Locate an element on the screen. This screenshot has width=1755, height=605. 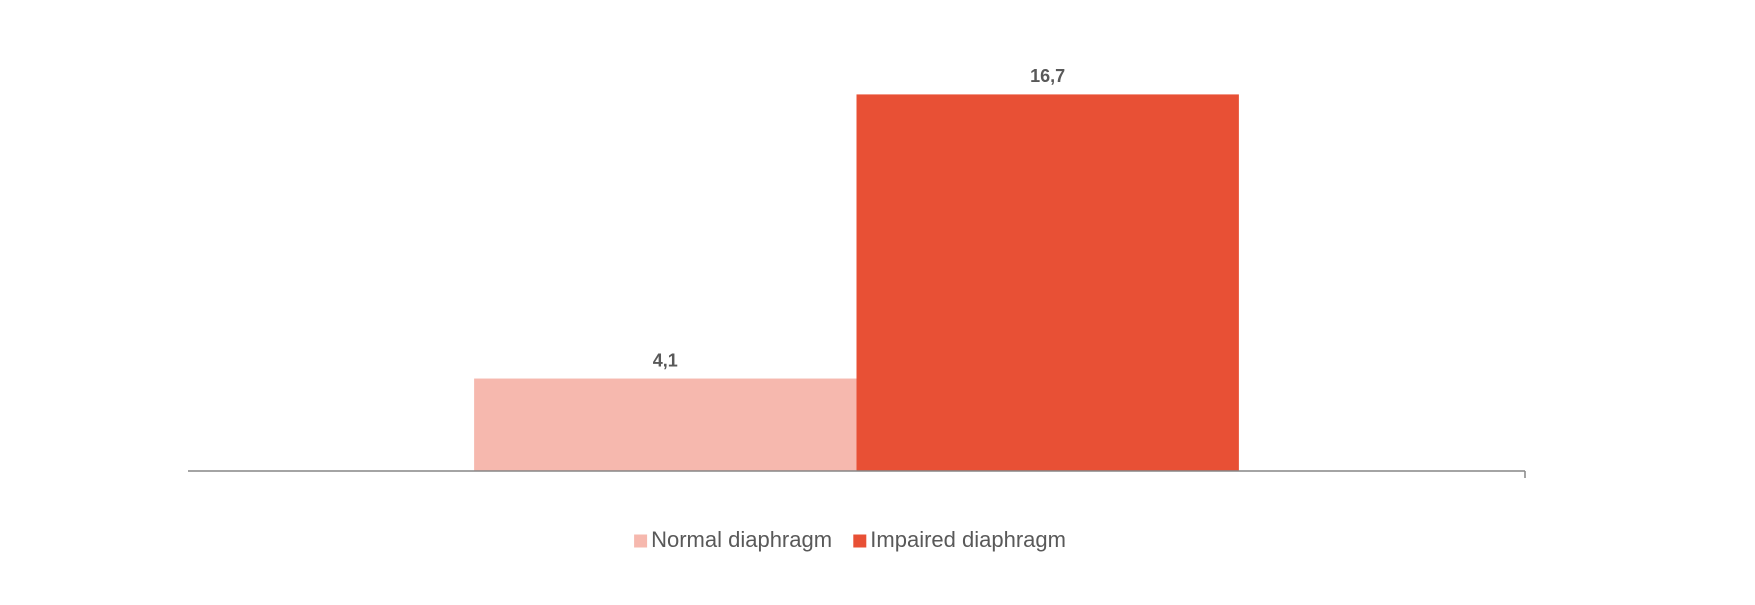
data-label: 4,1 is located at coordinates (665, 360).